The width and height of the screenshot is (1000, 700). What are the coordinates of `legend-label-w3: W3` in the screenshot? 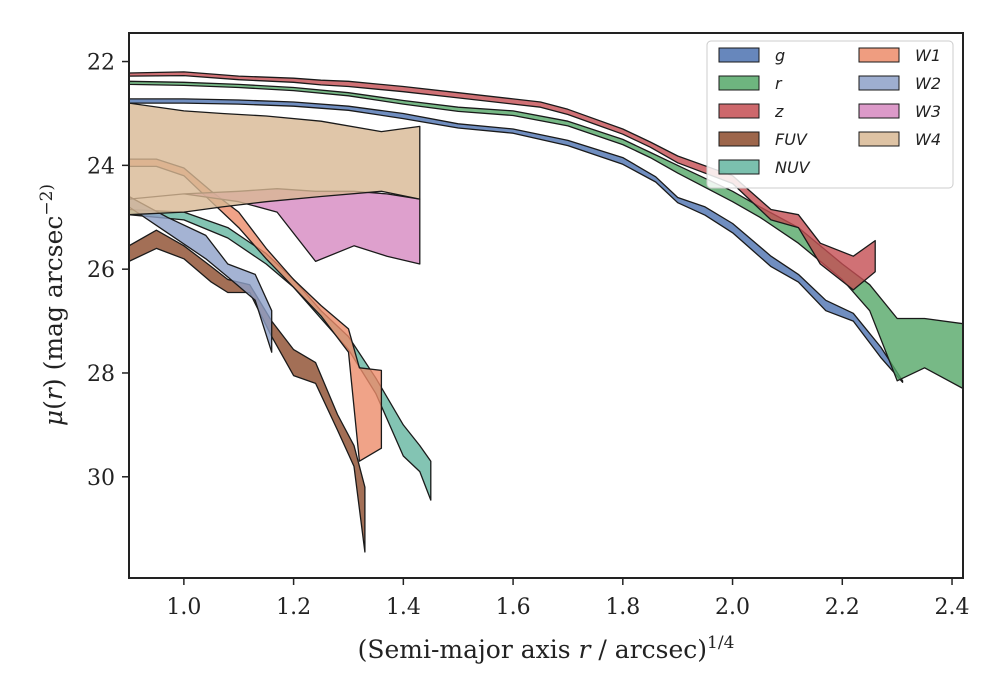 It's located at (928, 111).